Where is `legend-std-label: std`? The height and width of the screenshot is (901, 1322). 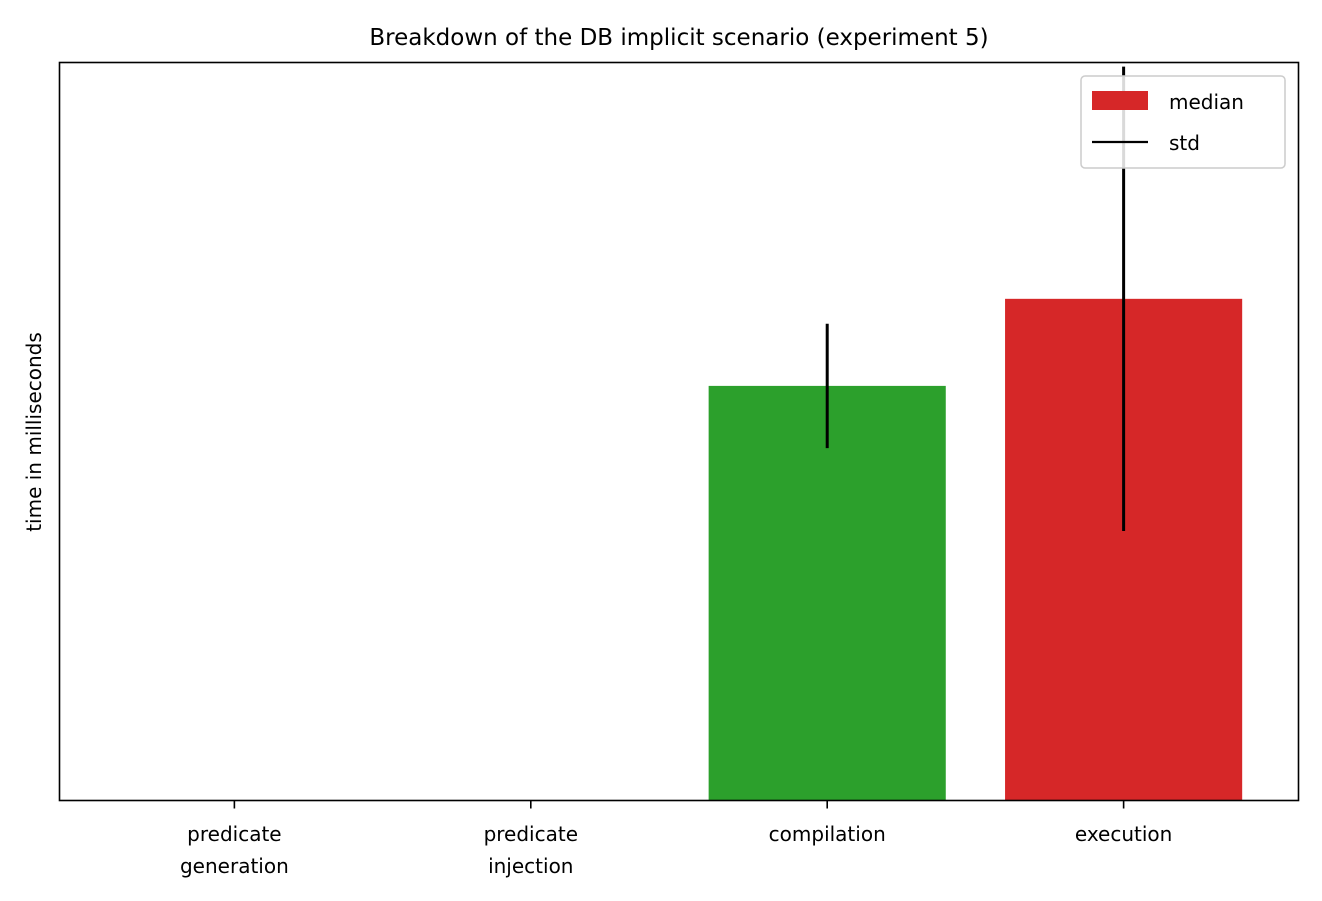
legend-std-label: std is located at coordinates (1184, 143).